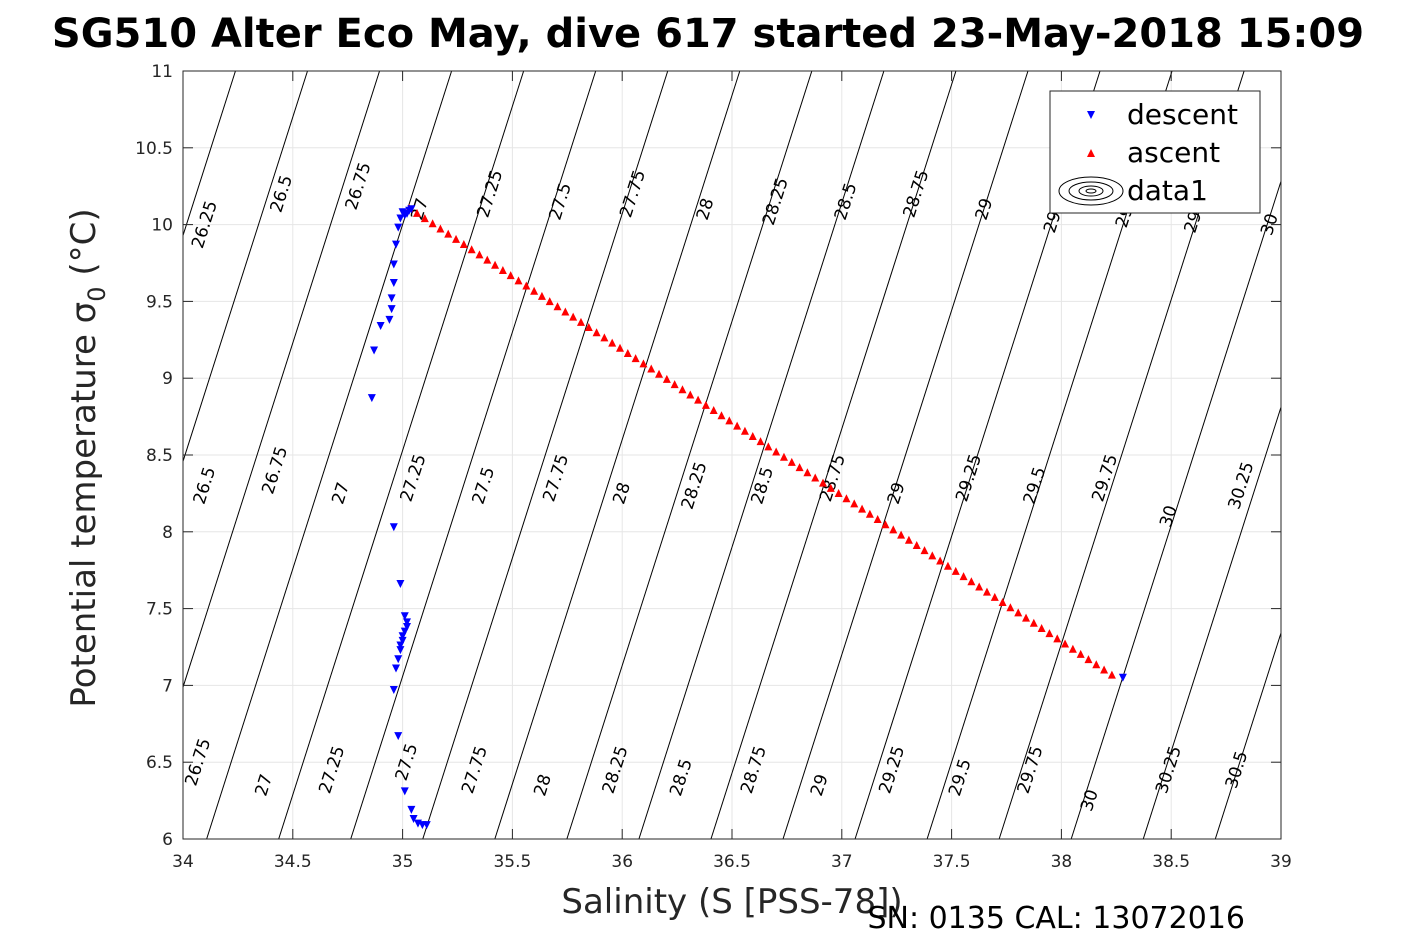 The width and height of the screenshot is (1417, 945). I want to click on y-tick-label: 11, so click(162, 72).